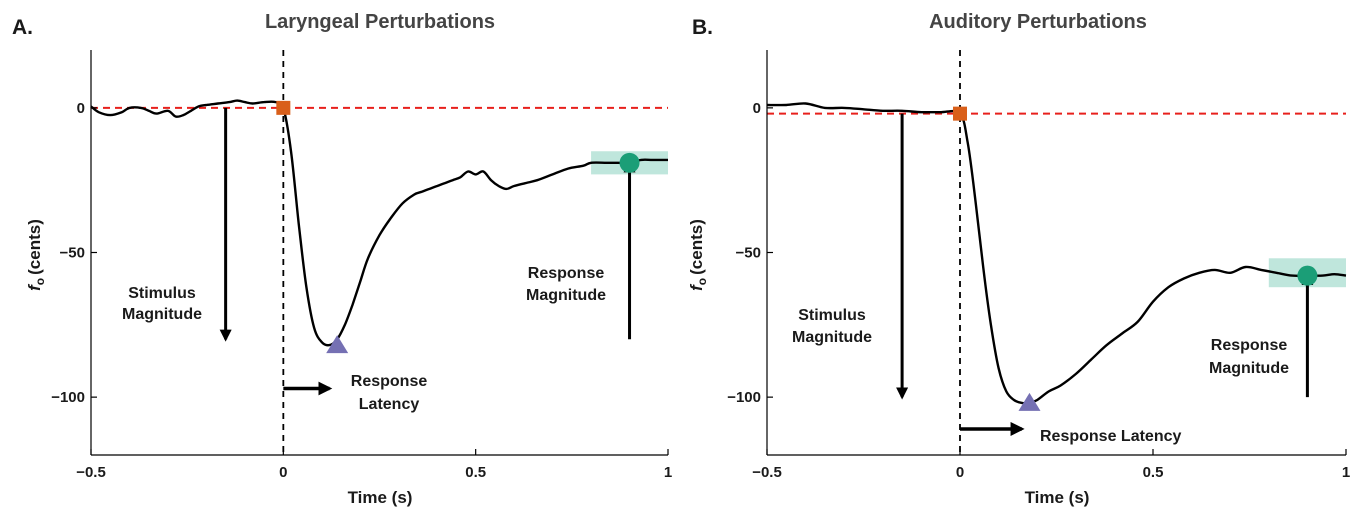  I want to click on panel-a-y-label-sub: o, so click(40, 281).